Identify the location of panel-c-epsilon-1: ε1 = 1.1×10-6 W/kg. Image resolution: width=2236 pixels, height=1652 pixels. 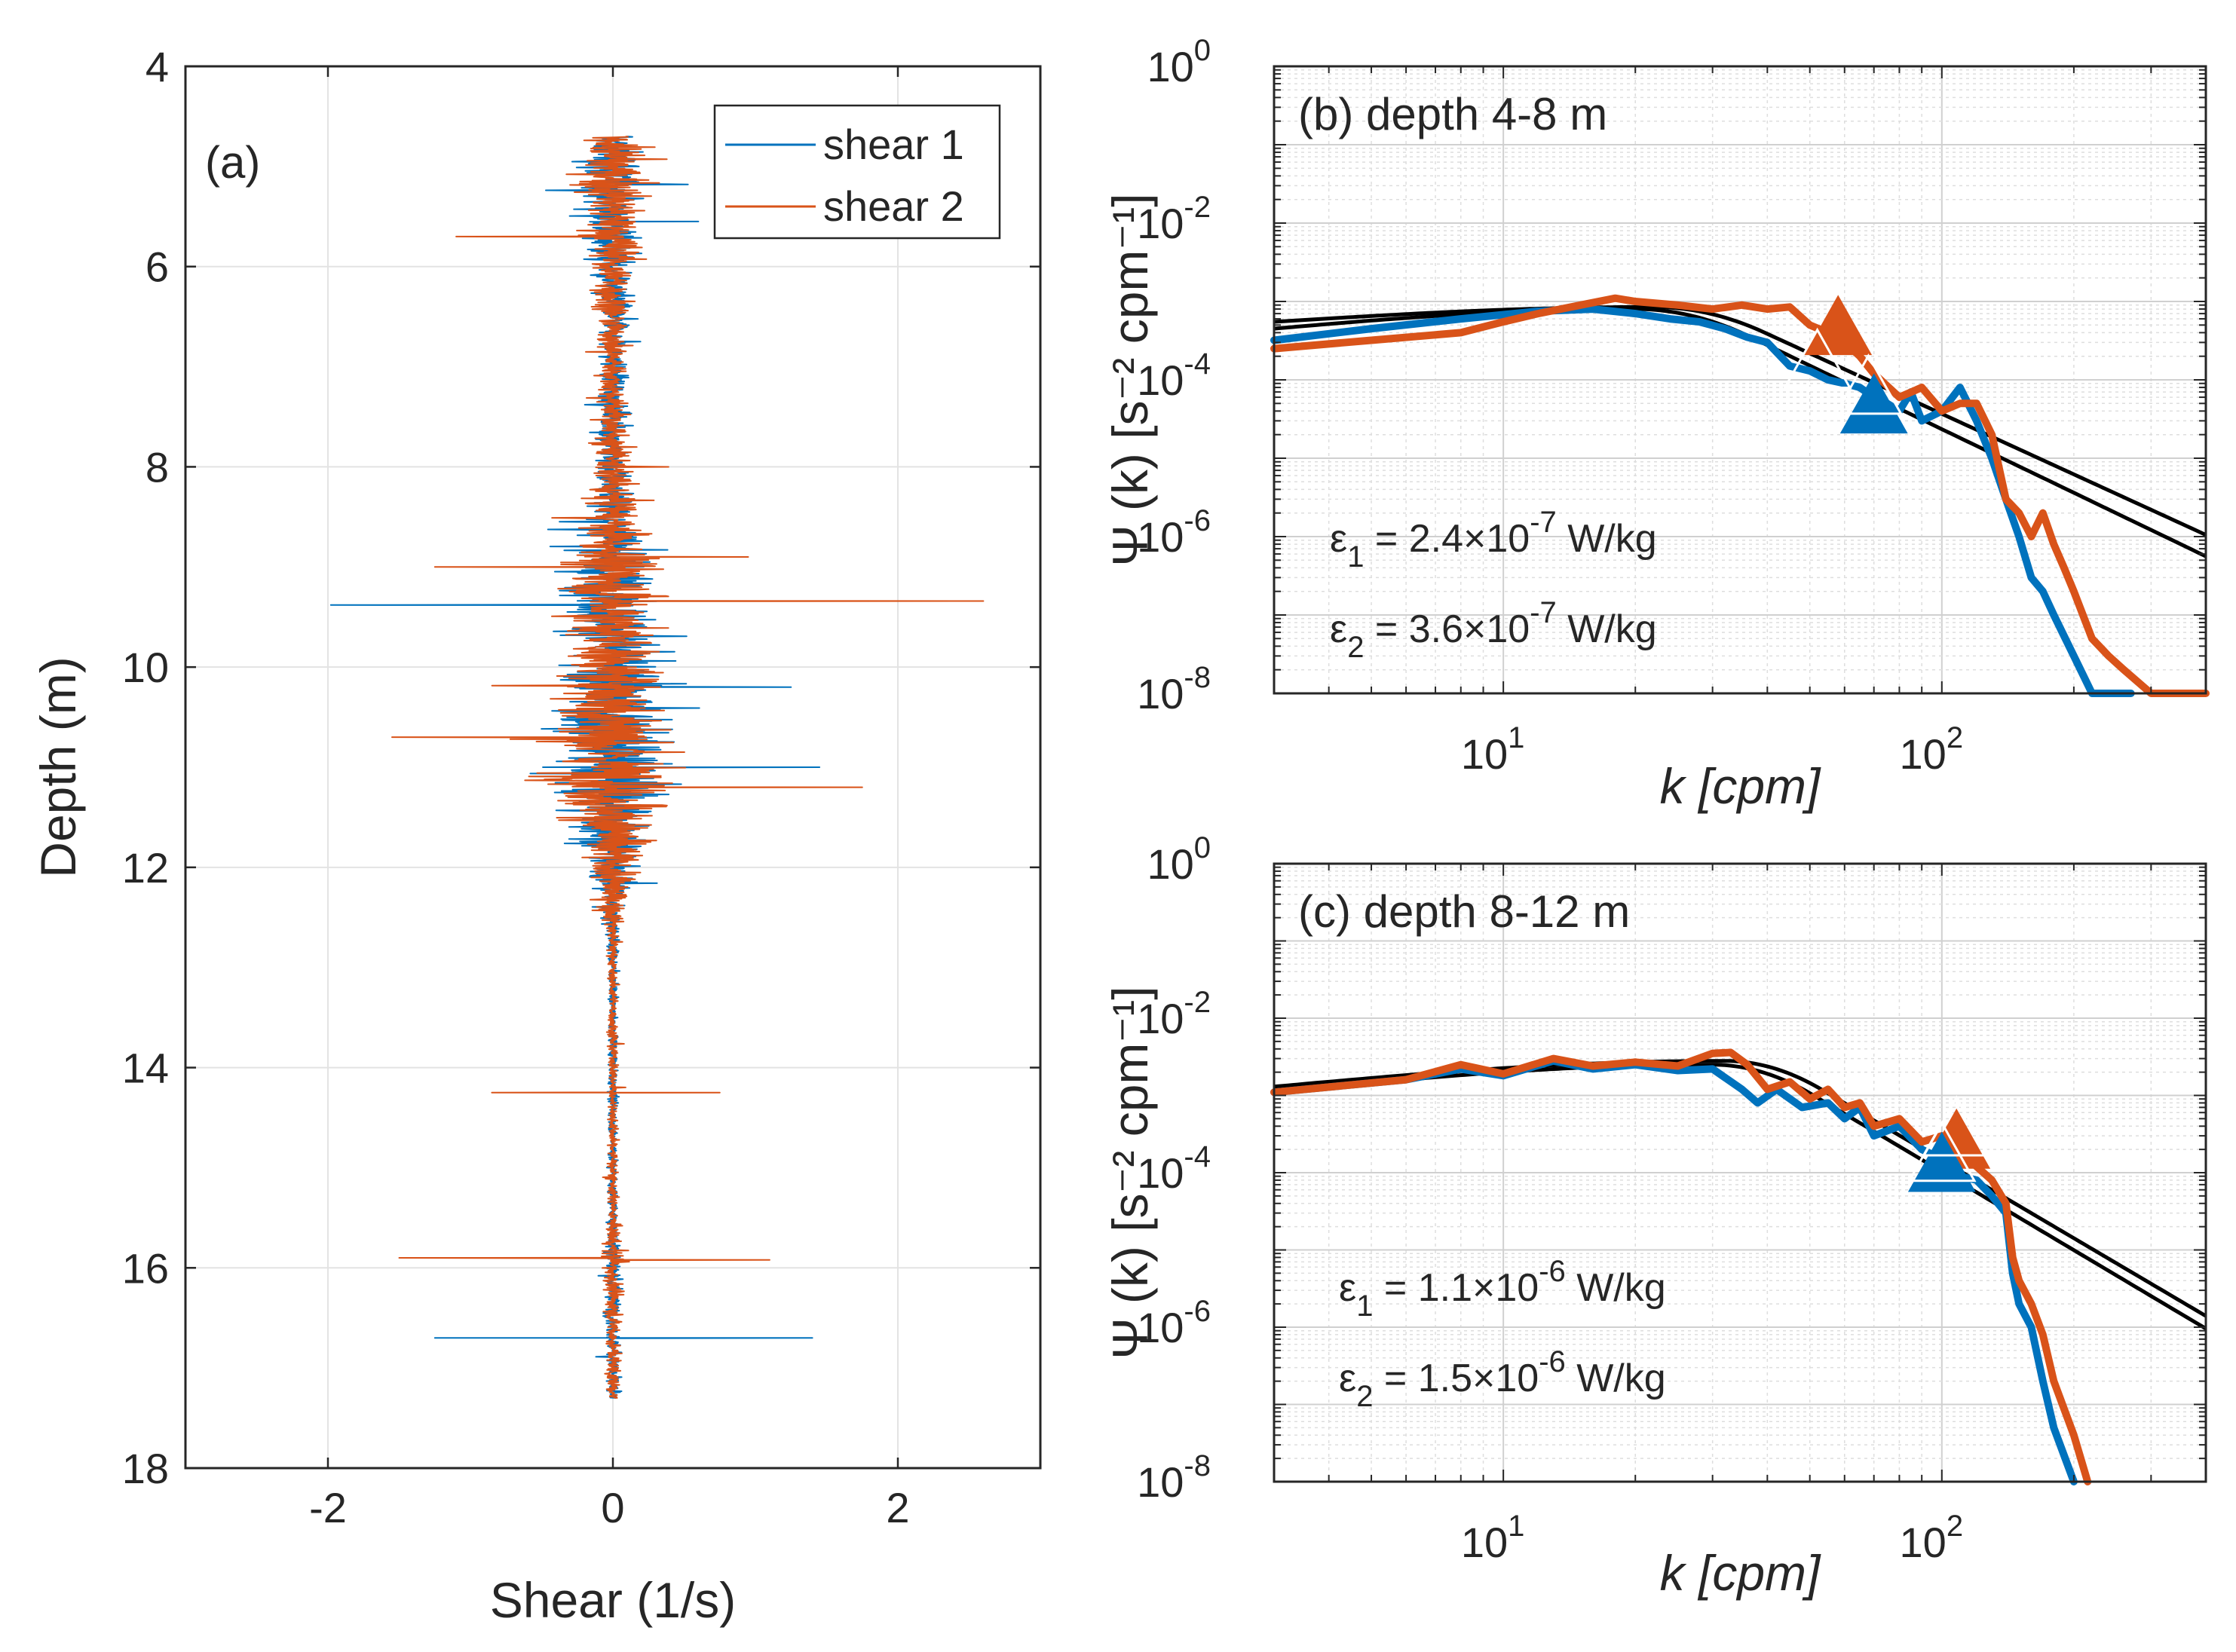
(1503, 1289).